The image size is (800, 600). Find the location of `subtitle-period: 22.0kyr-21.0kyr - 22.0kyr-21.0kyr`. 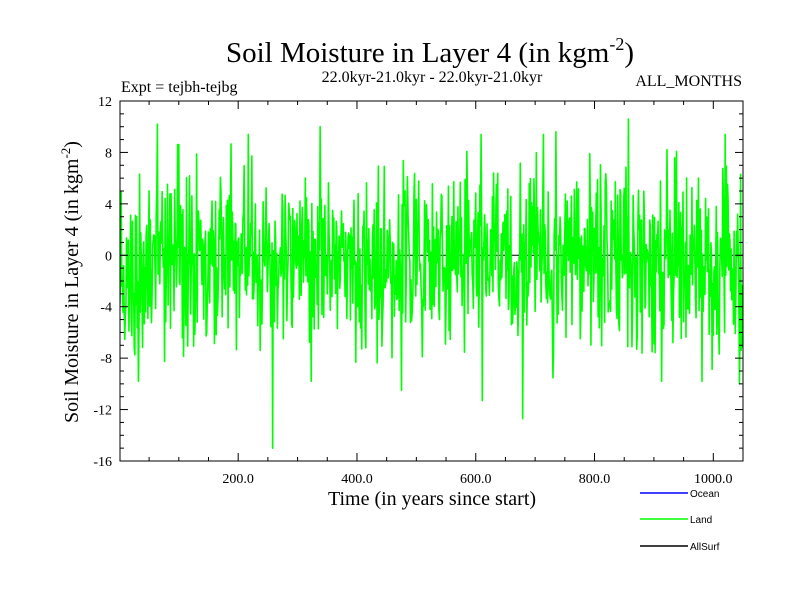

subtitle-period: 22.0kyr-21.0kyr - 22.0kyr-21.0kyr is located at coordinates (432, 77).